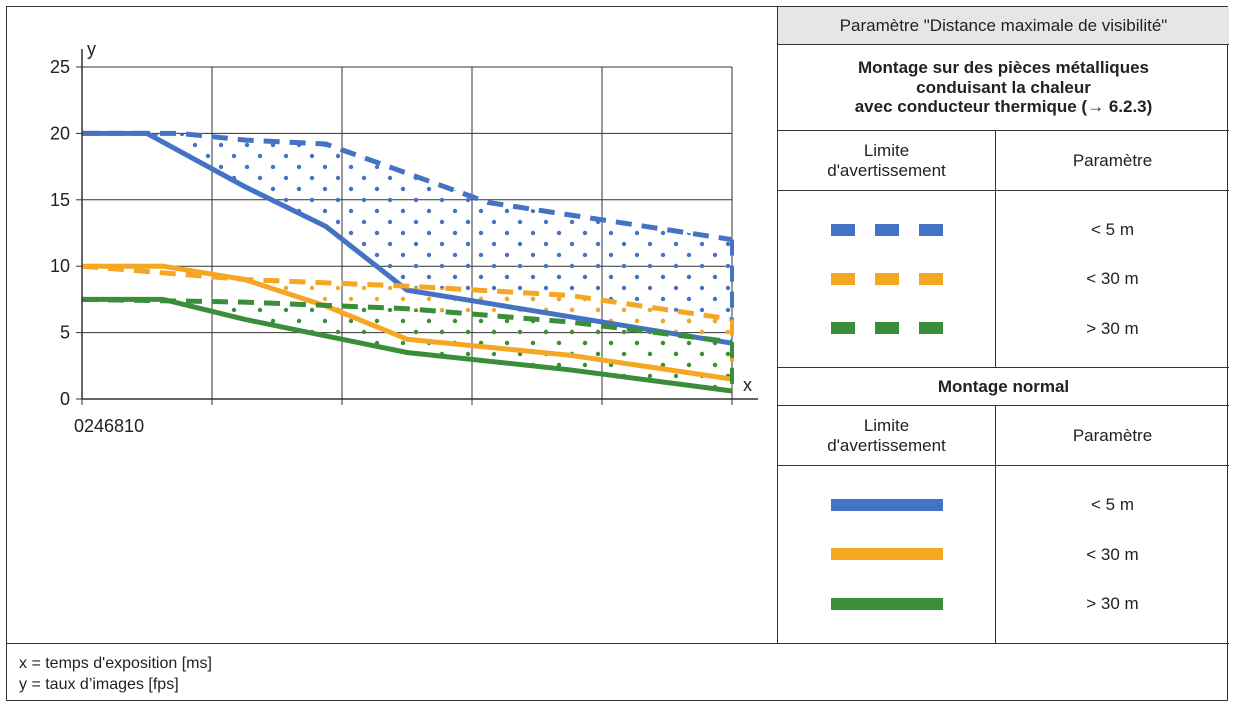  What do you see at coordinates (65, 333) in the screenshot?
I see `y-tick-label: 5` at bounding box center [65, 333].